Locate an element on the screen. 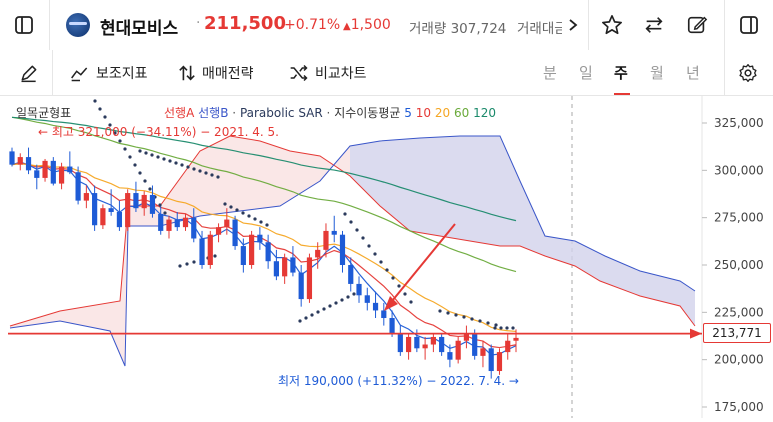 This screenshot has width=773, height=422. y-tick-label: 300,000 is located at coordinates (739, 170).